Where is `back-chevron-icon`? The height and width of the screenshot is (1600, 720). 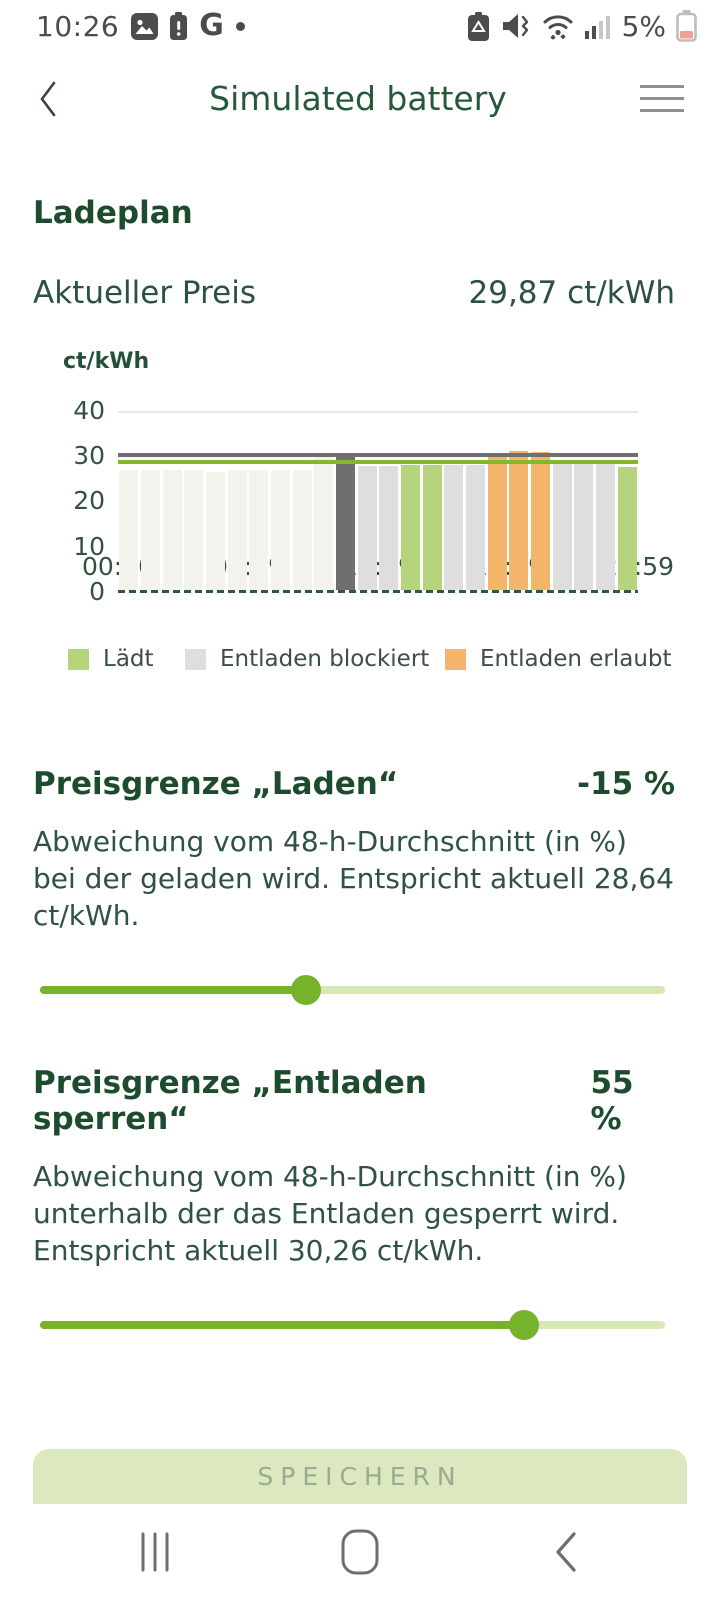
back-chevron-icon is located at coordinates (48, 98).